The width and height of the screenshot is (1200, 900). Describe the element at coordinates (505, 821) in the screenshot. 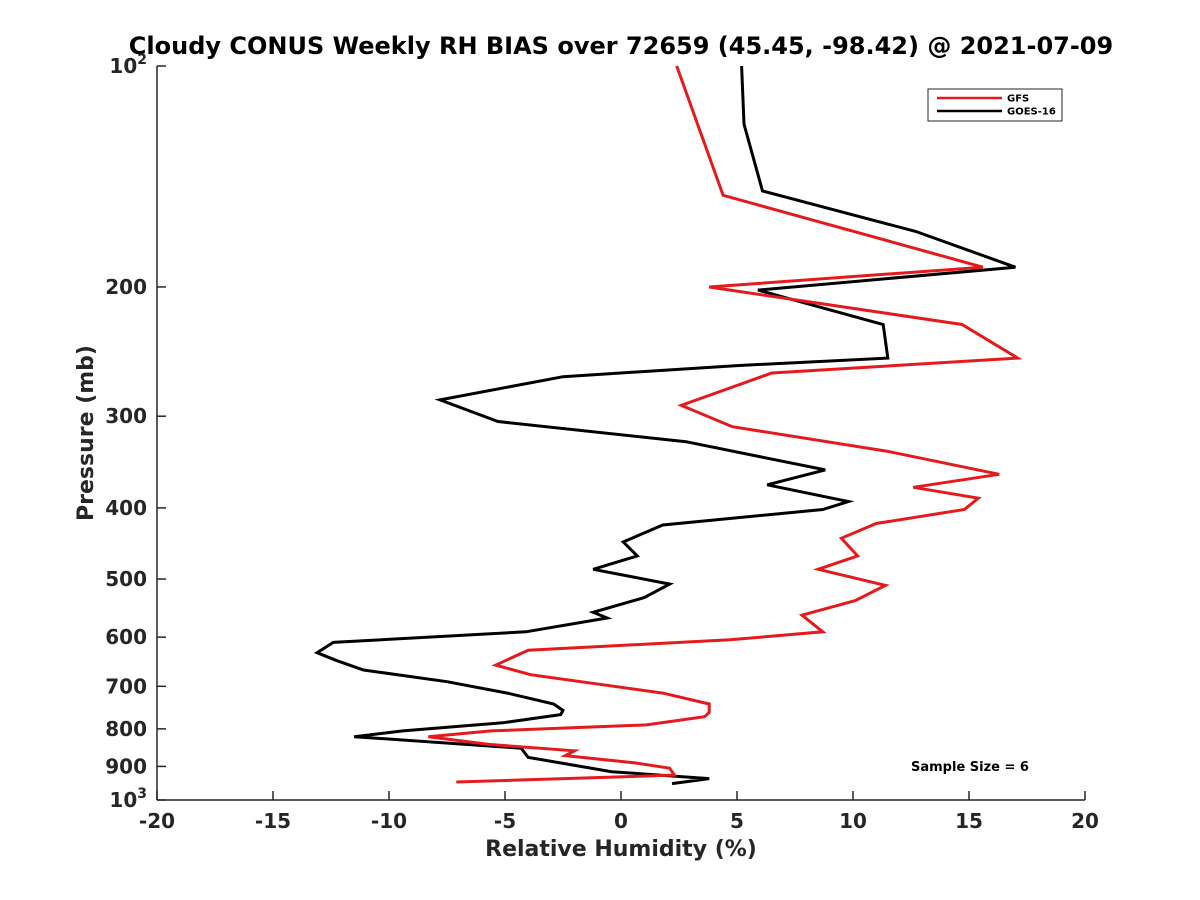

I see `x-tick-label: -5` at that location.